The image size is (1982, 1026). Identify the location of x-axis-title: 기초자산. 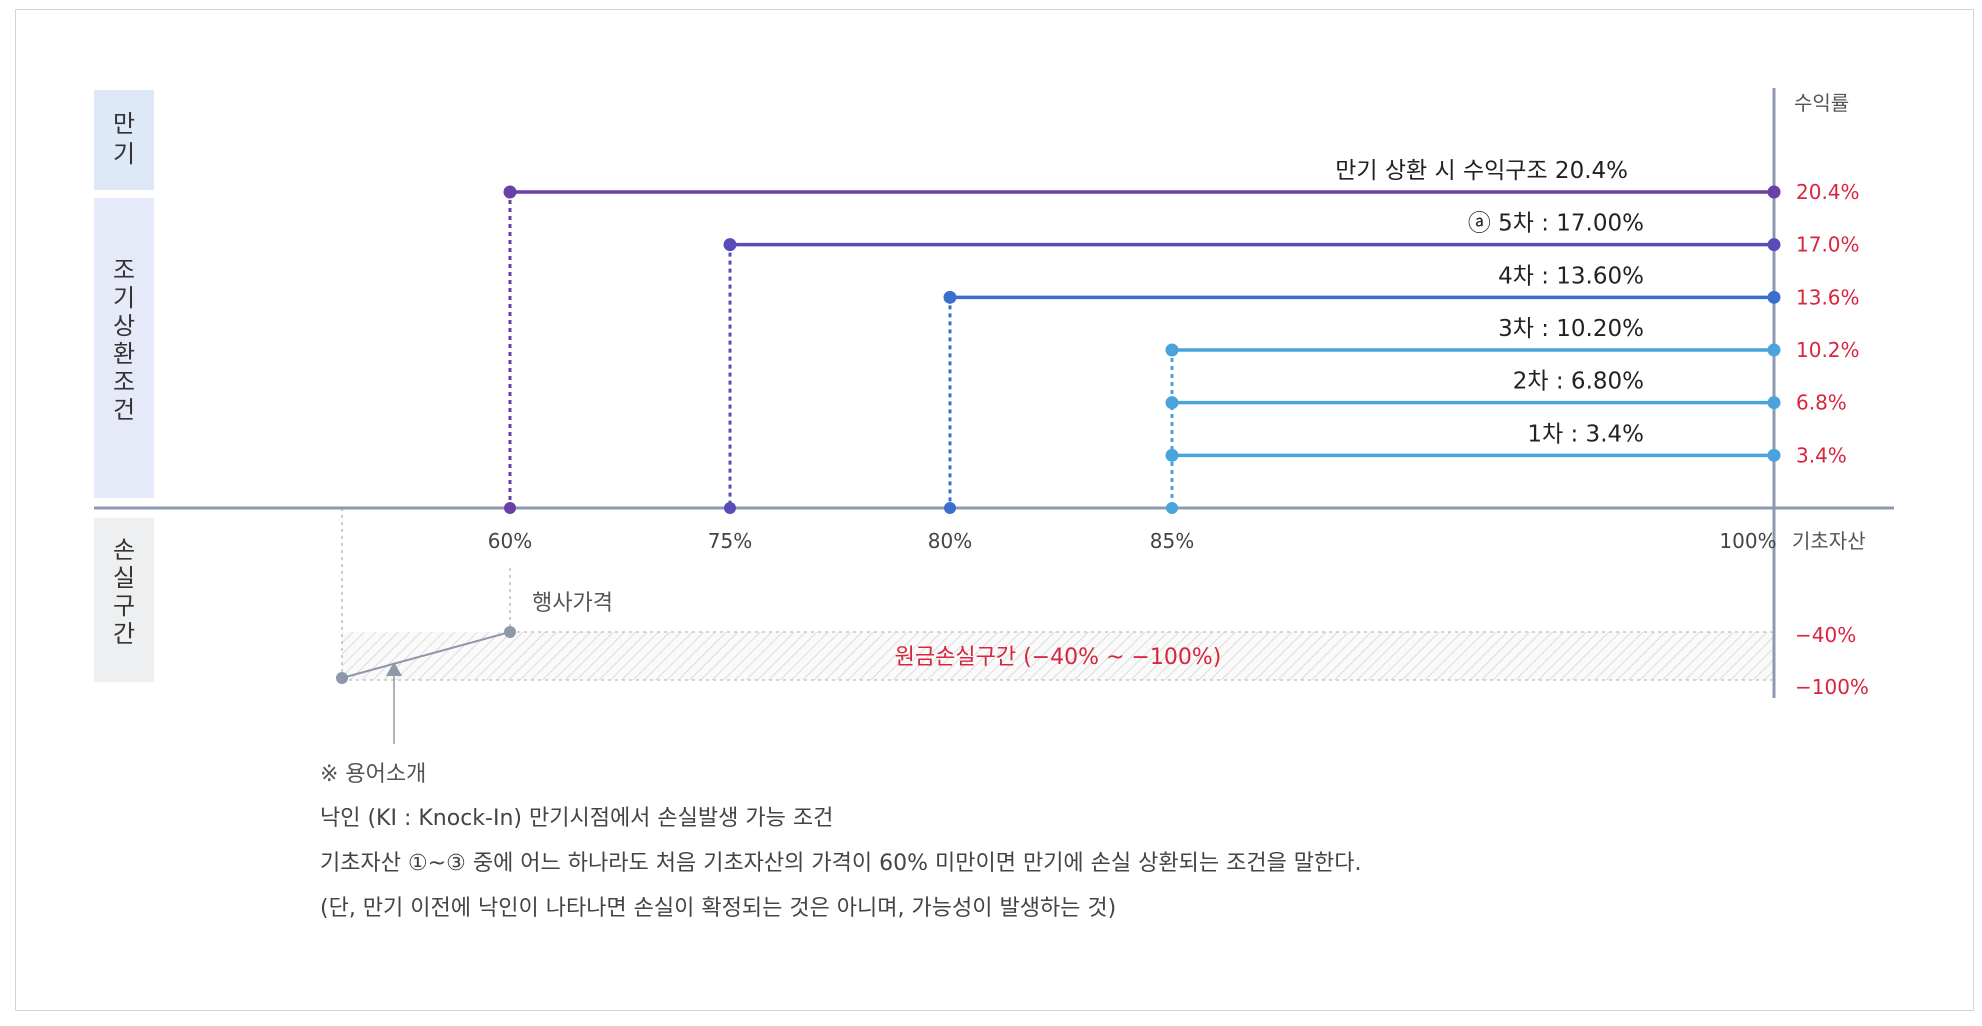
(1829, 541).